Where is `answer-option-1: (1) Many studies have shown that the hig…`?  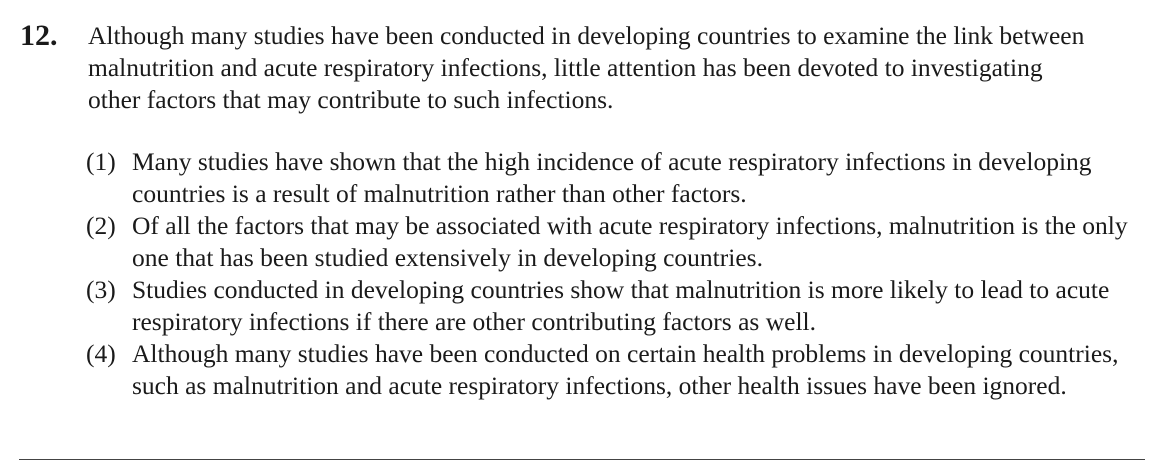
answer-option-1: (1) Many studies have shown that the hig… is located at coordinates (618, 178).